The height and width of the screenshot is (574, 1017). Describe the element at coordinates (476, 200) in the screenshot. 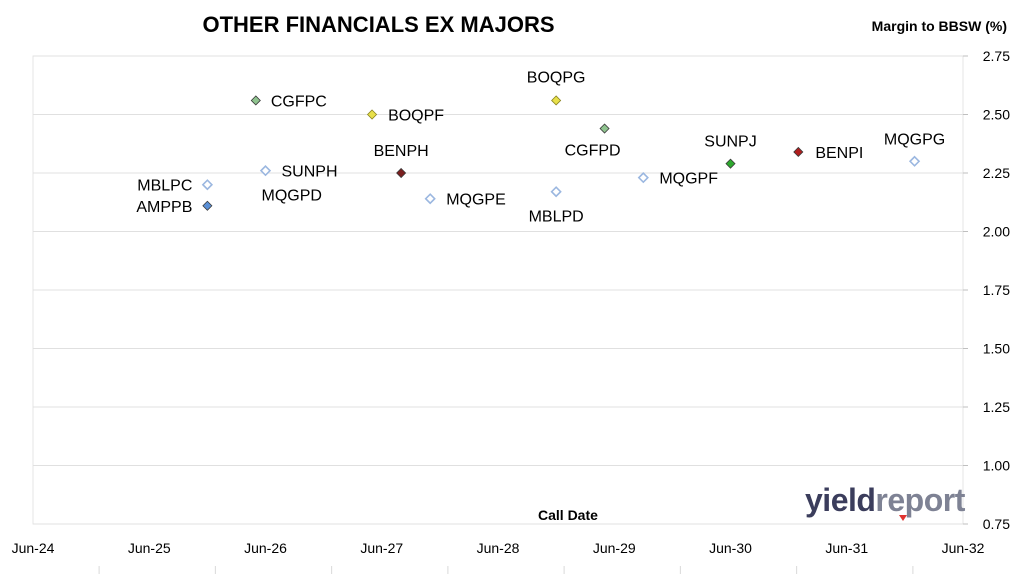

I see `point-label: MQGPE` at that location.